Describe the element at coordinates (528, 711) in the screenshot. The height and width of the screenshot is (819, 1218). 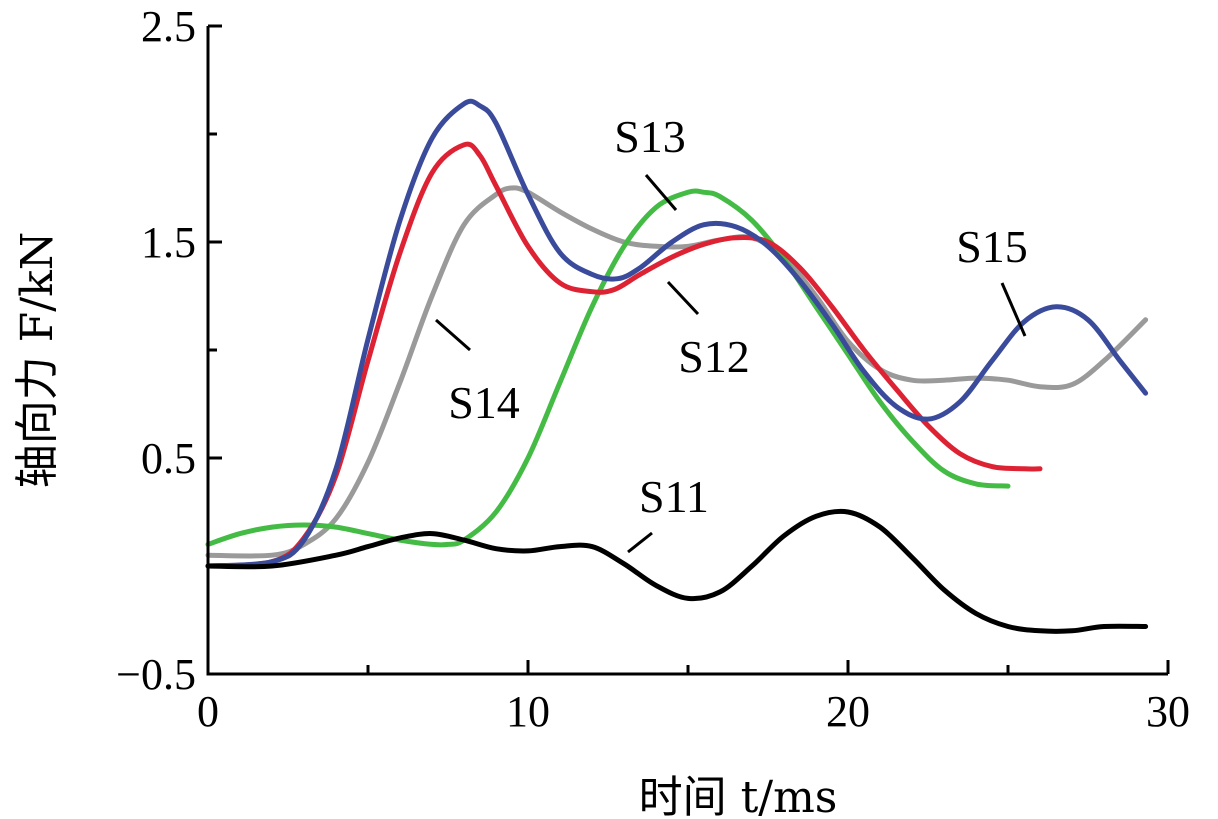
I see `x-tick-label: 10` at that location.